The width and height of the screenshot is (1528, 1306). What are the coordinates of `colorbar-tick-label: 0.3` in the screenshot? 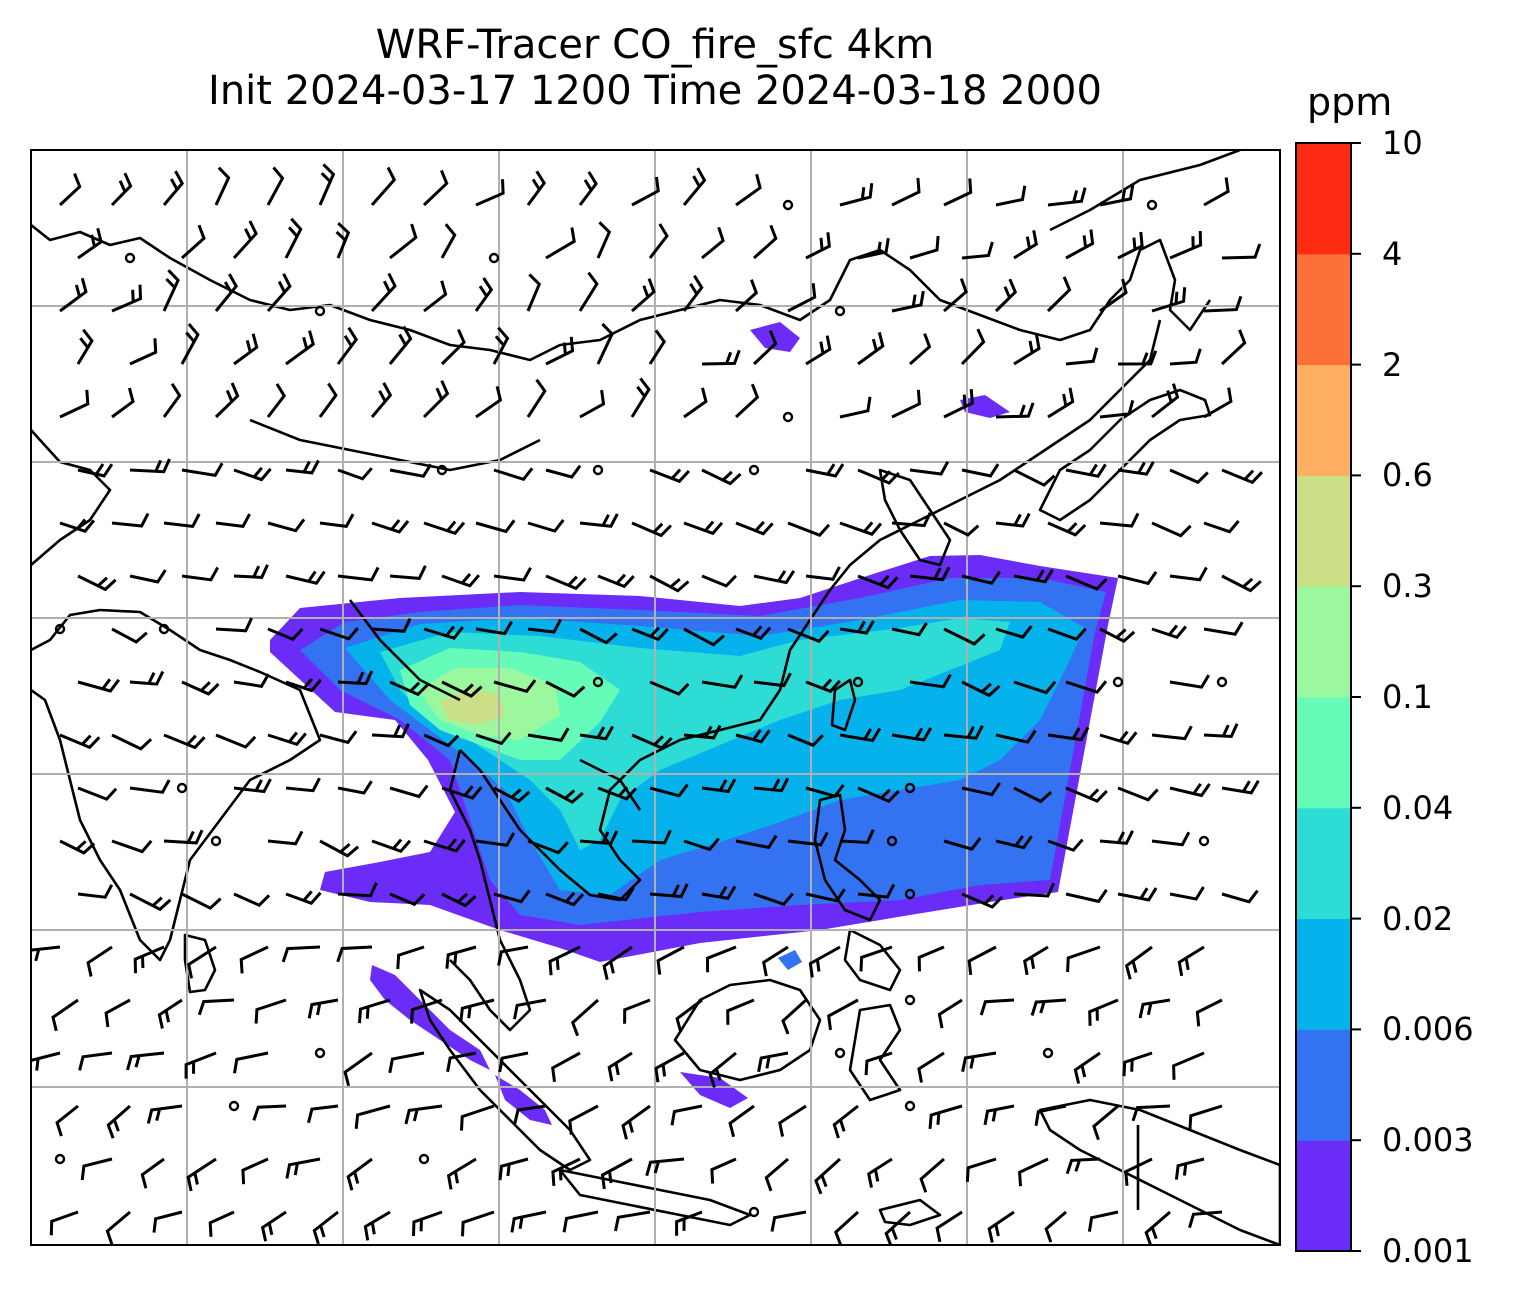 It's located at (1407, 586).